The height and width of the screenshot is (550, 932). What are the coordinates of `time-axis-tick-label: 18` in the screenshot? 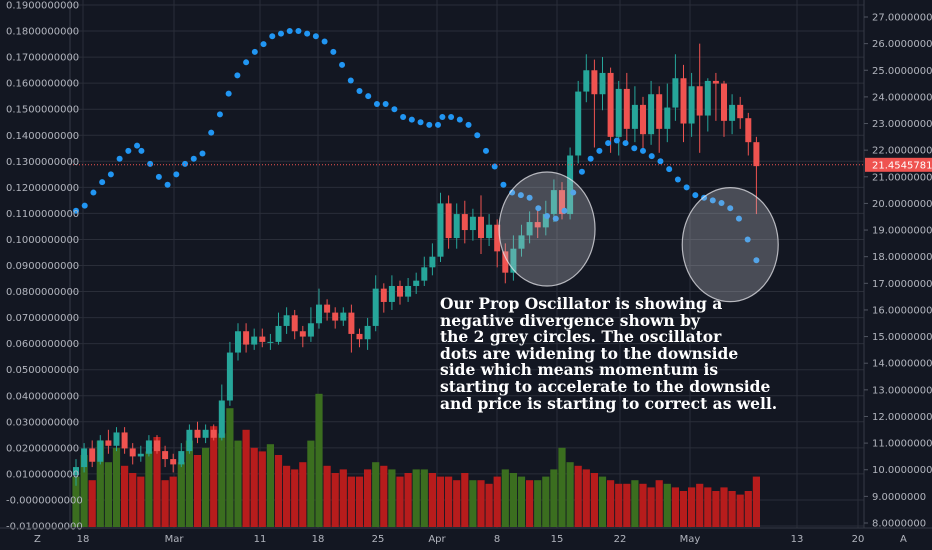 It's located at (83, 539).